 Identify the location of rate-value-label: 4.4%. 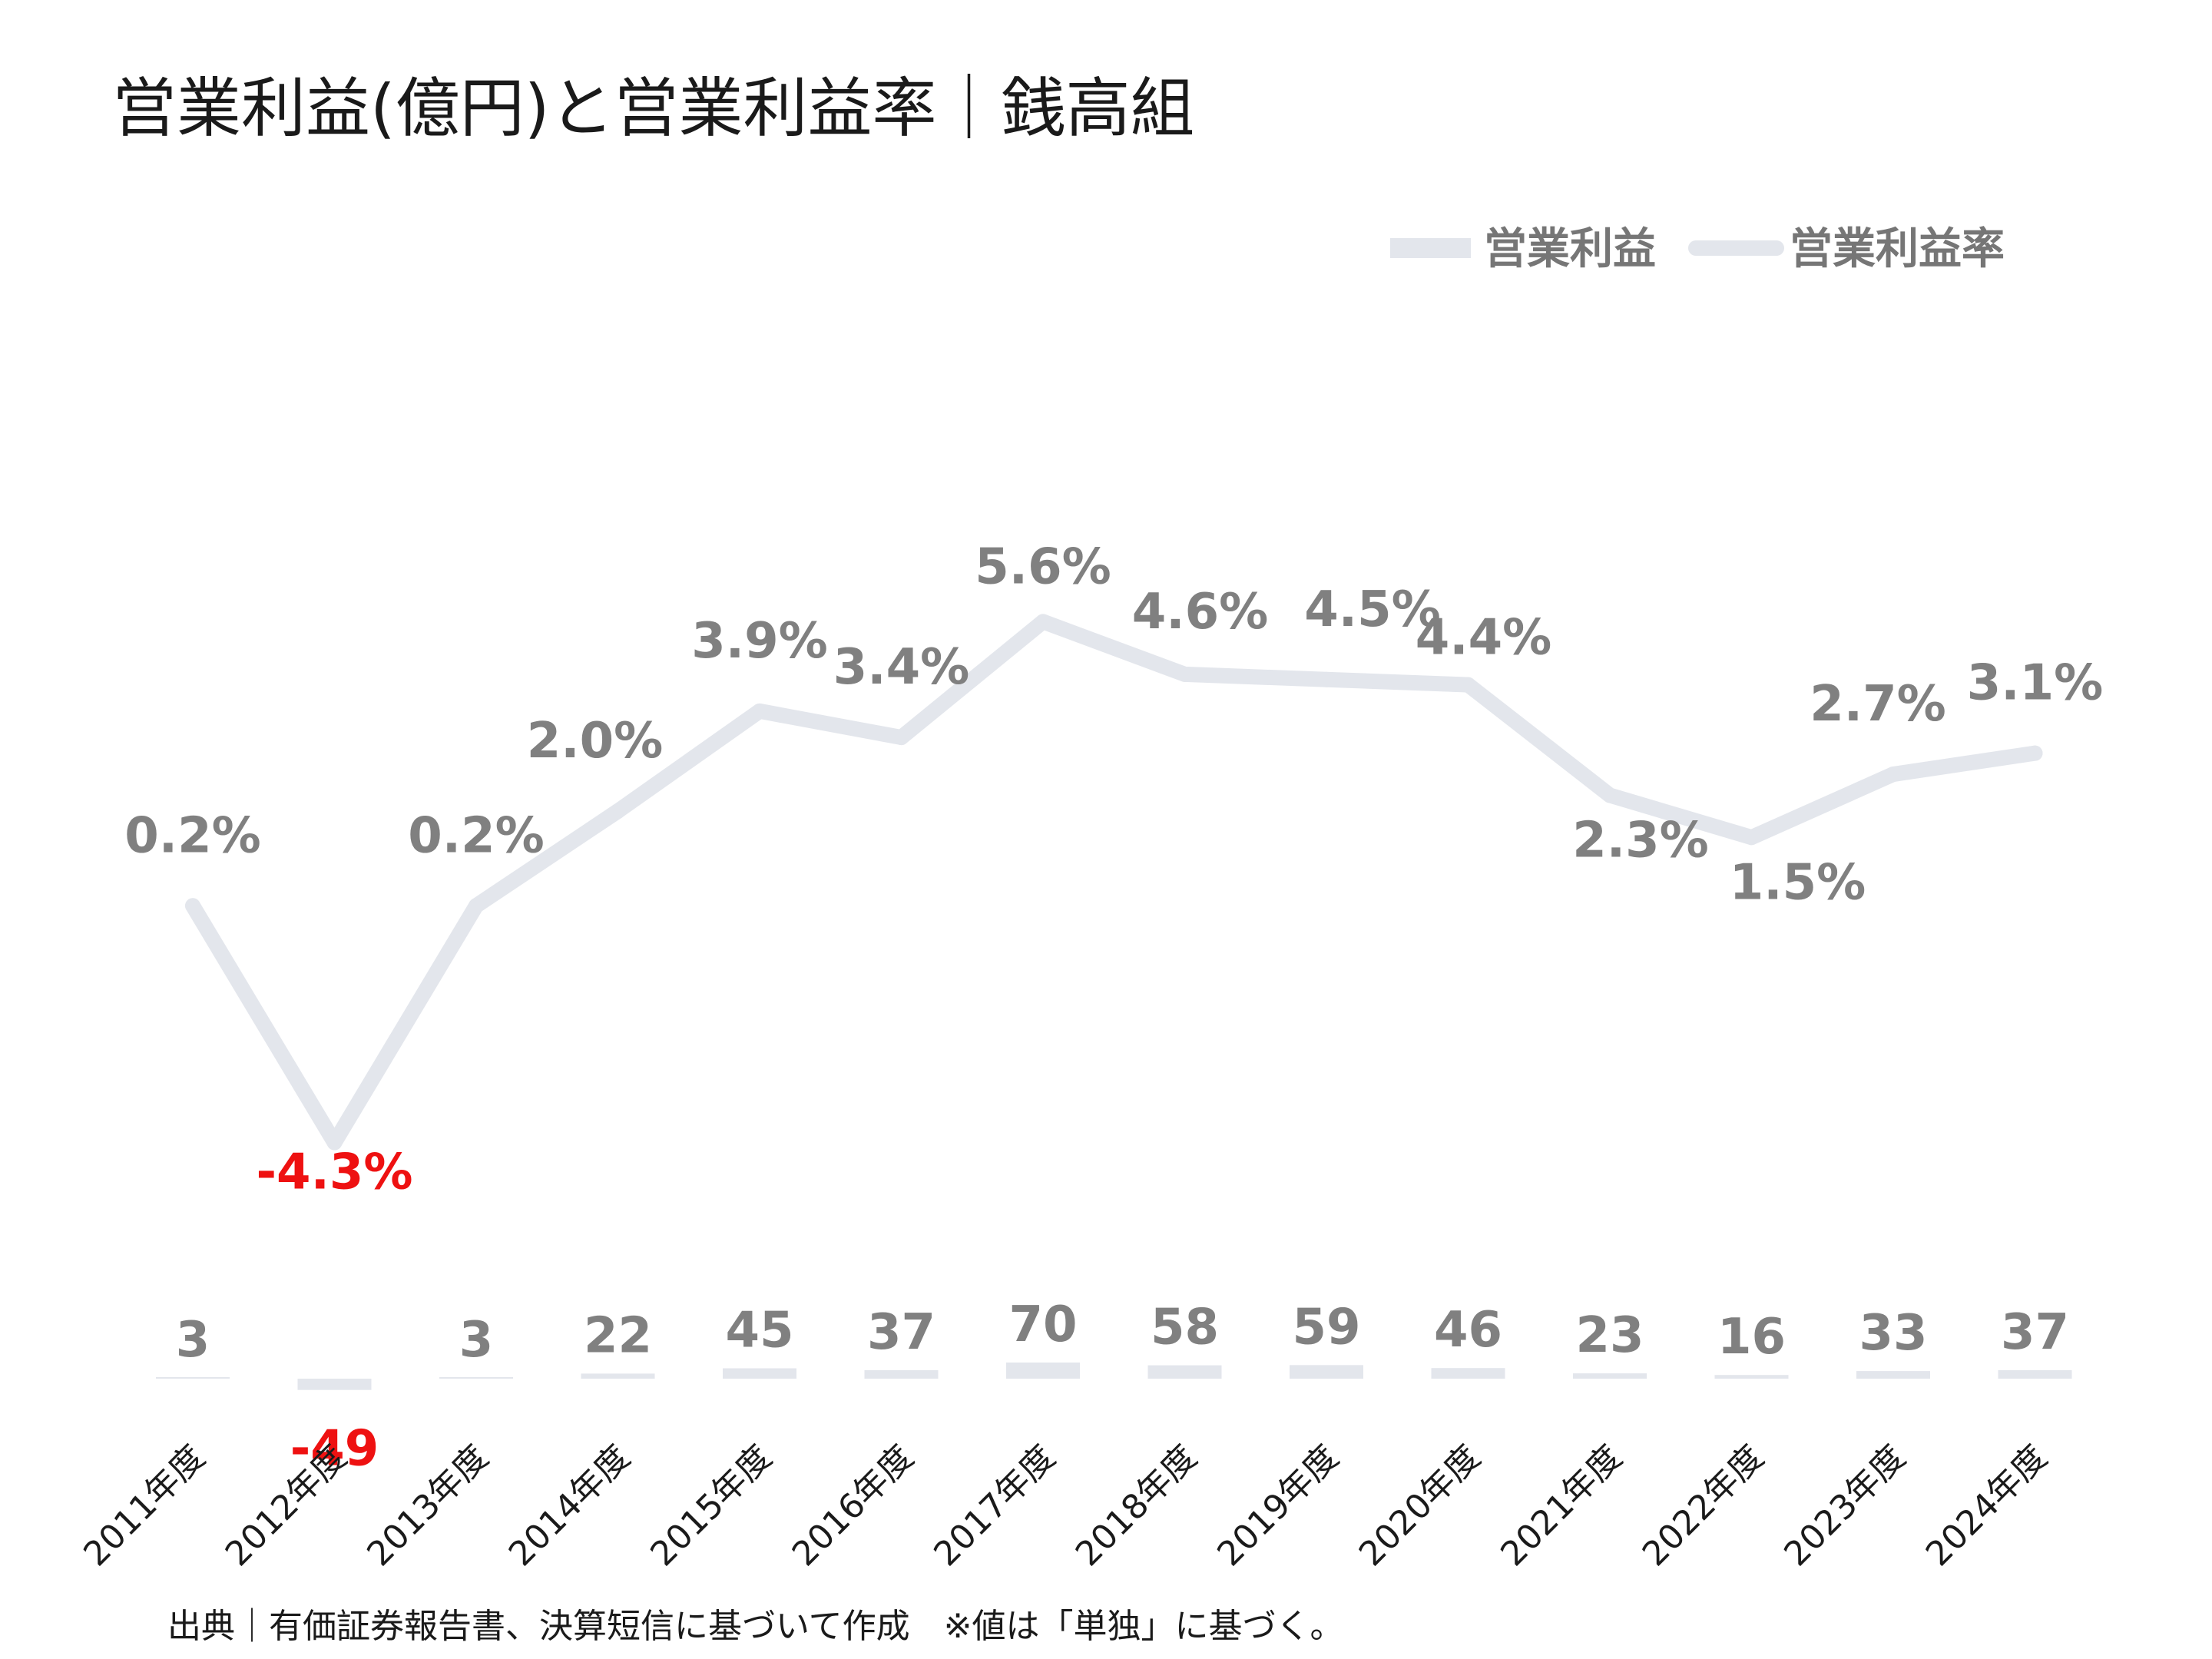
(1484, 638).